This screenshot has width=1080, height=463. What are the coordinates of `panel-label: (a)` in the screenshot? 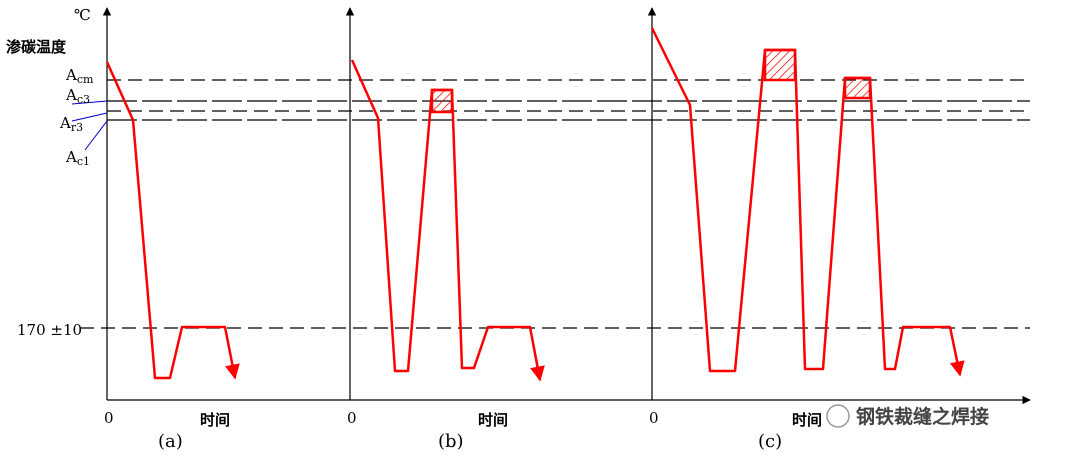 It's located at (170, 441).